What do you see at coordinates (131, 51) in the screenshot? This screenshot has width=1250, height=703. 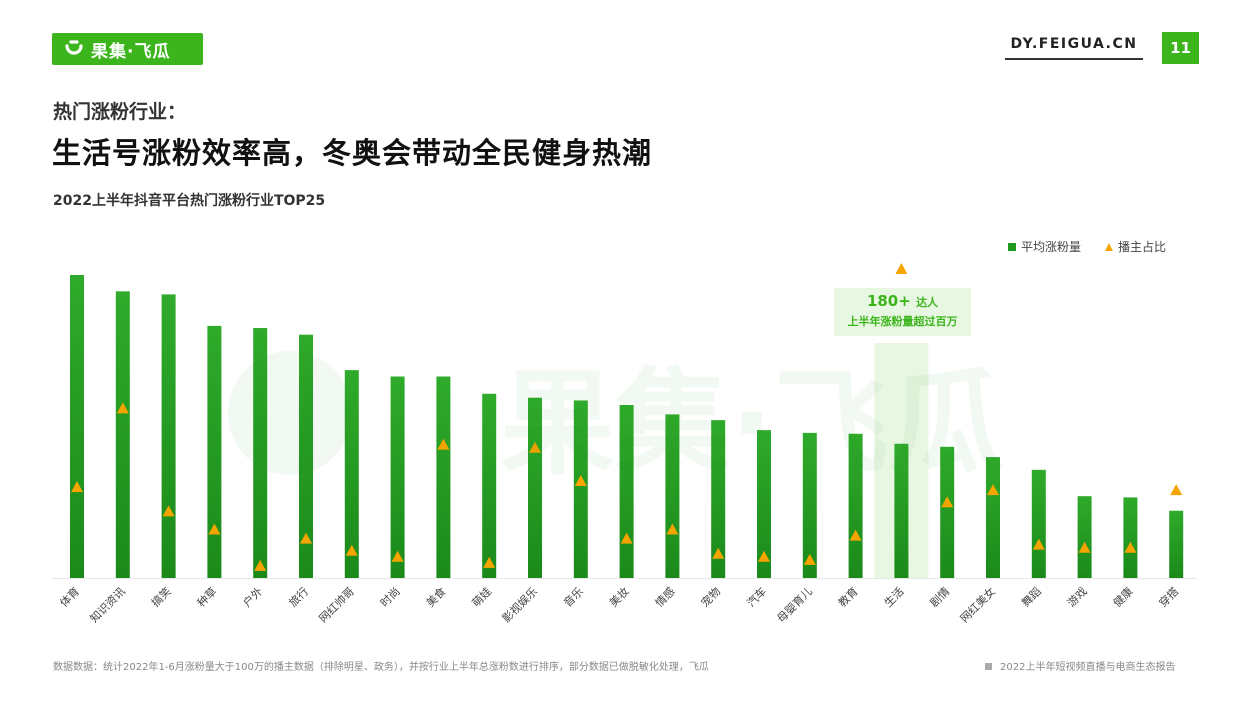 I see `logo-text: 果集·飞瓜` at bounding box center [131, 51].